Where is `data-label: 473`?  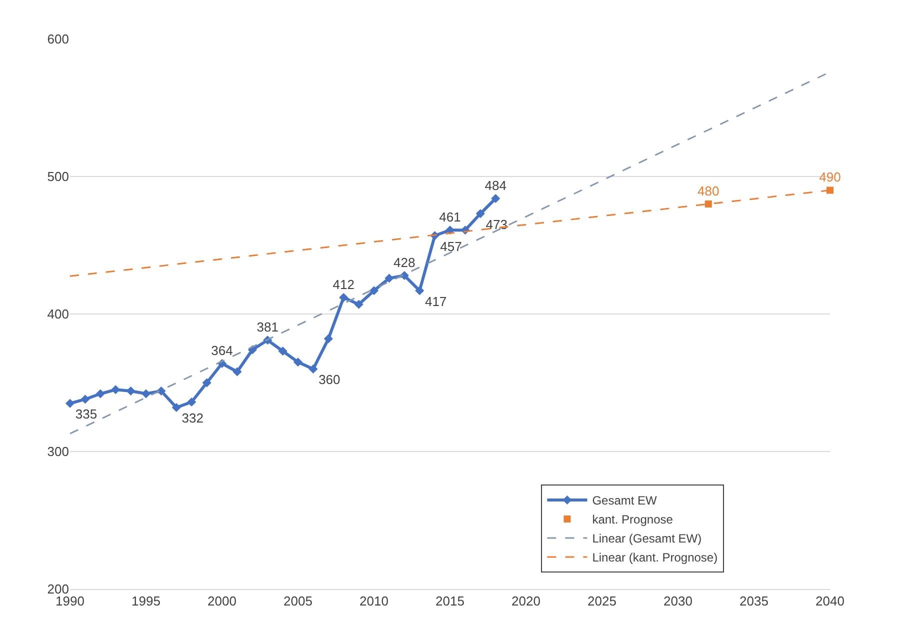
data-label: 473 is located at coordinates (497, 224).